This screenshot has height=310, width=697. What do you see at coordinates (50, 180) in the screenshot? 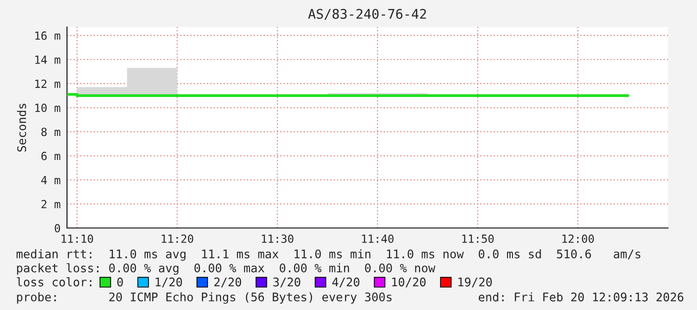
I see `y-tick-label: 4 m` at bounding box center [50, 180].